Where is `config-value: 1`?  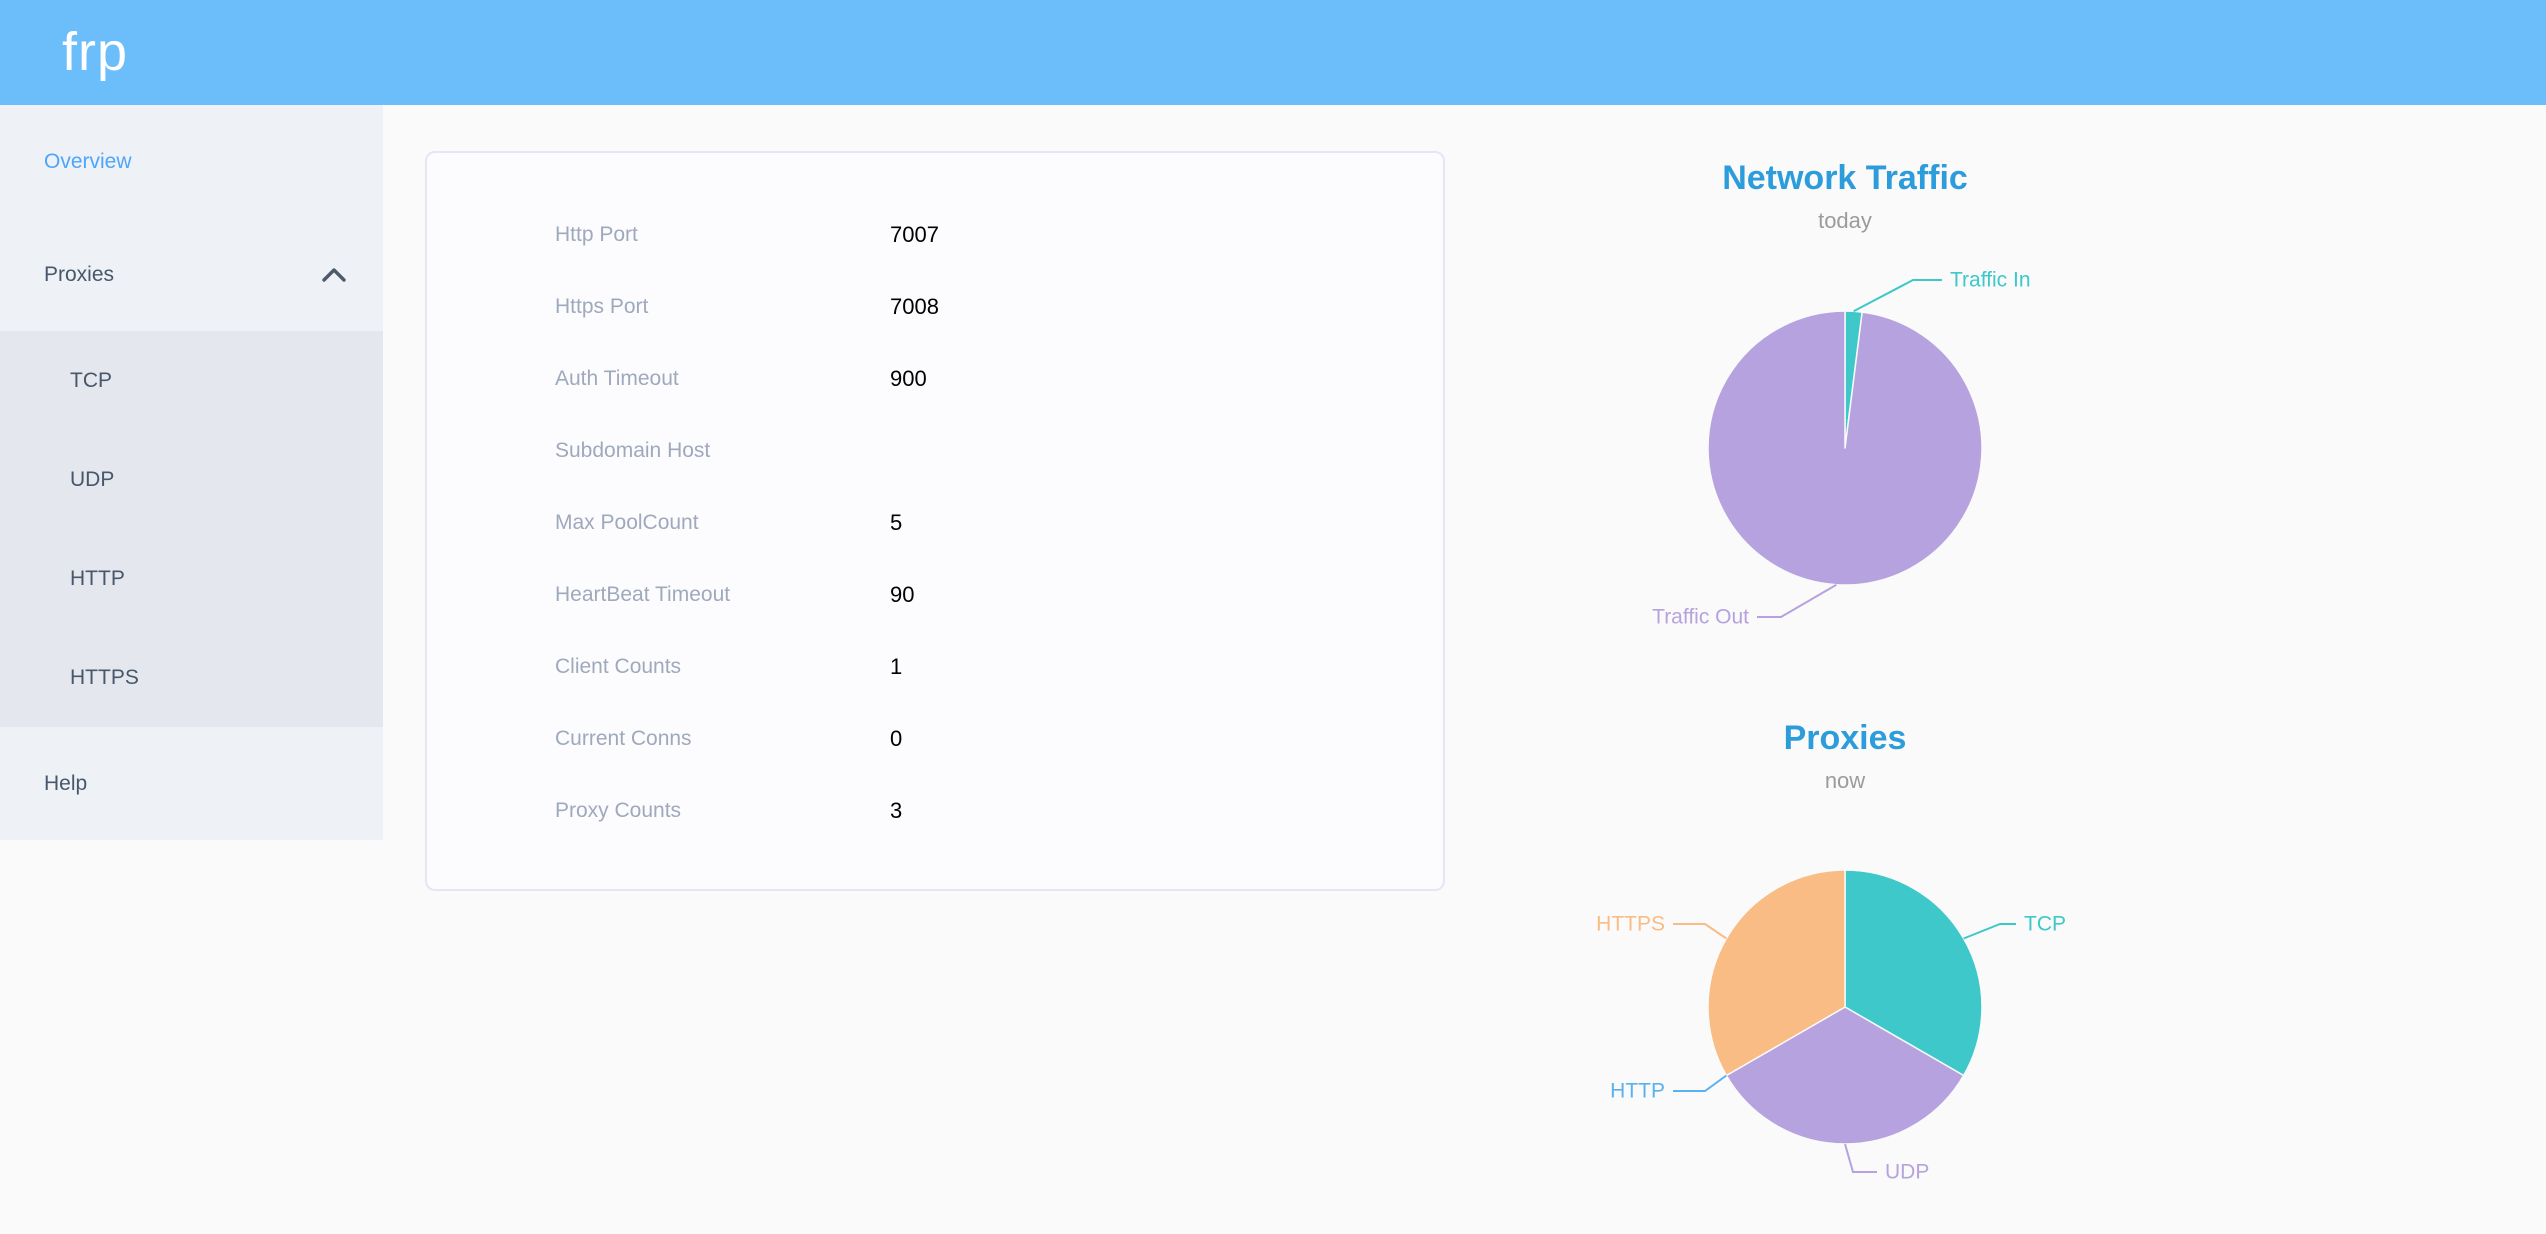
config-value: 1 is located at coordinates (896, 666).